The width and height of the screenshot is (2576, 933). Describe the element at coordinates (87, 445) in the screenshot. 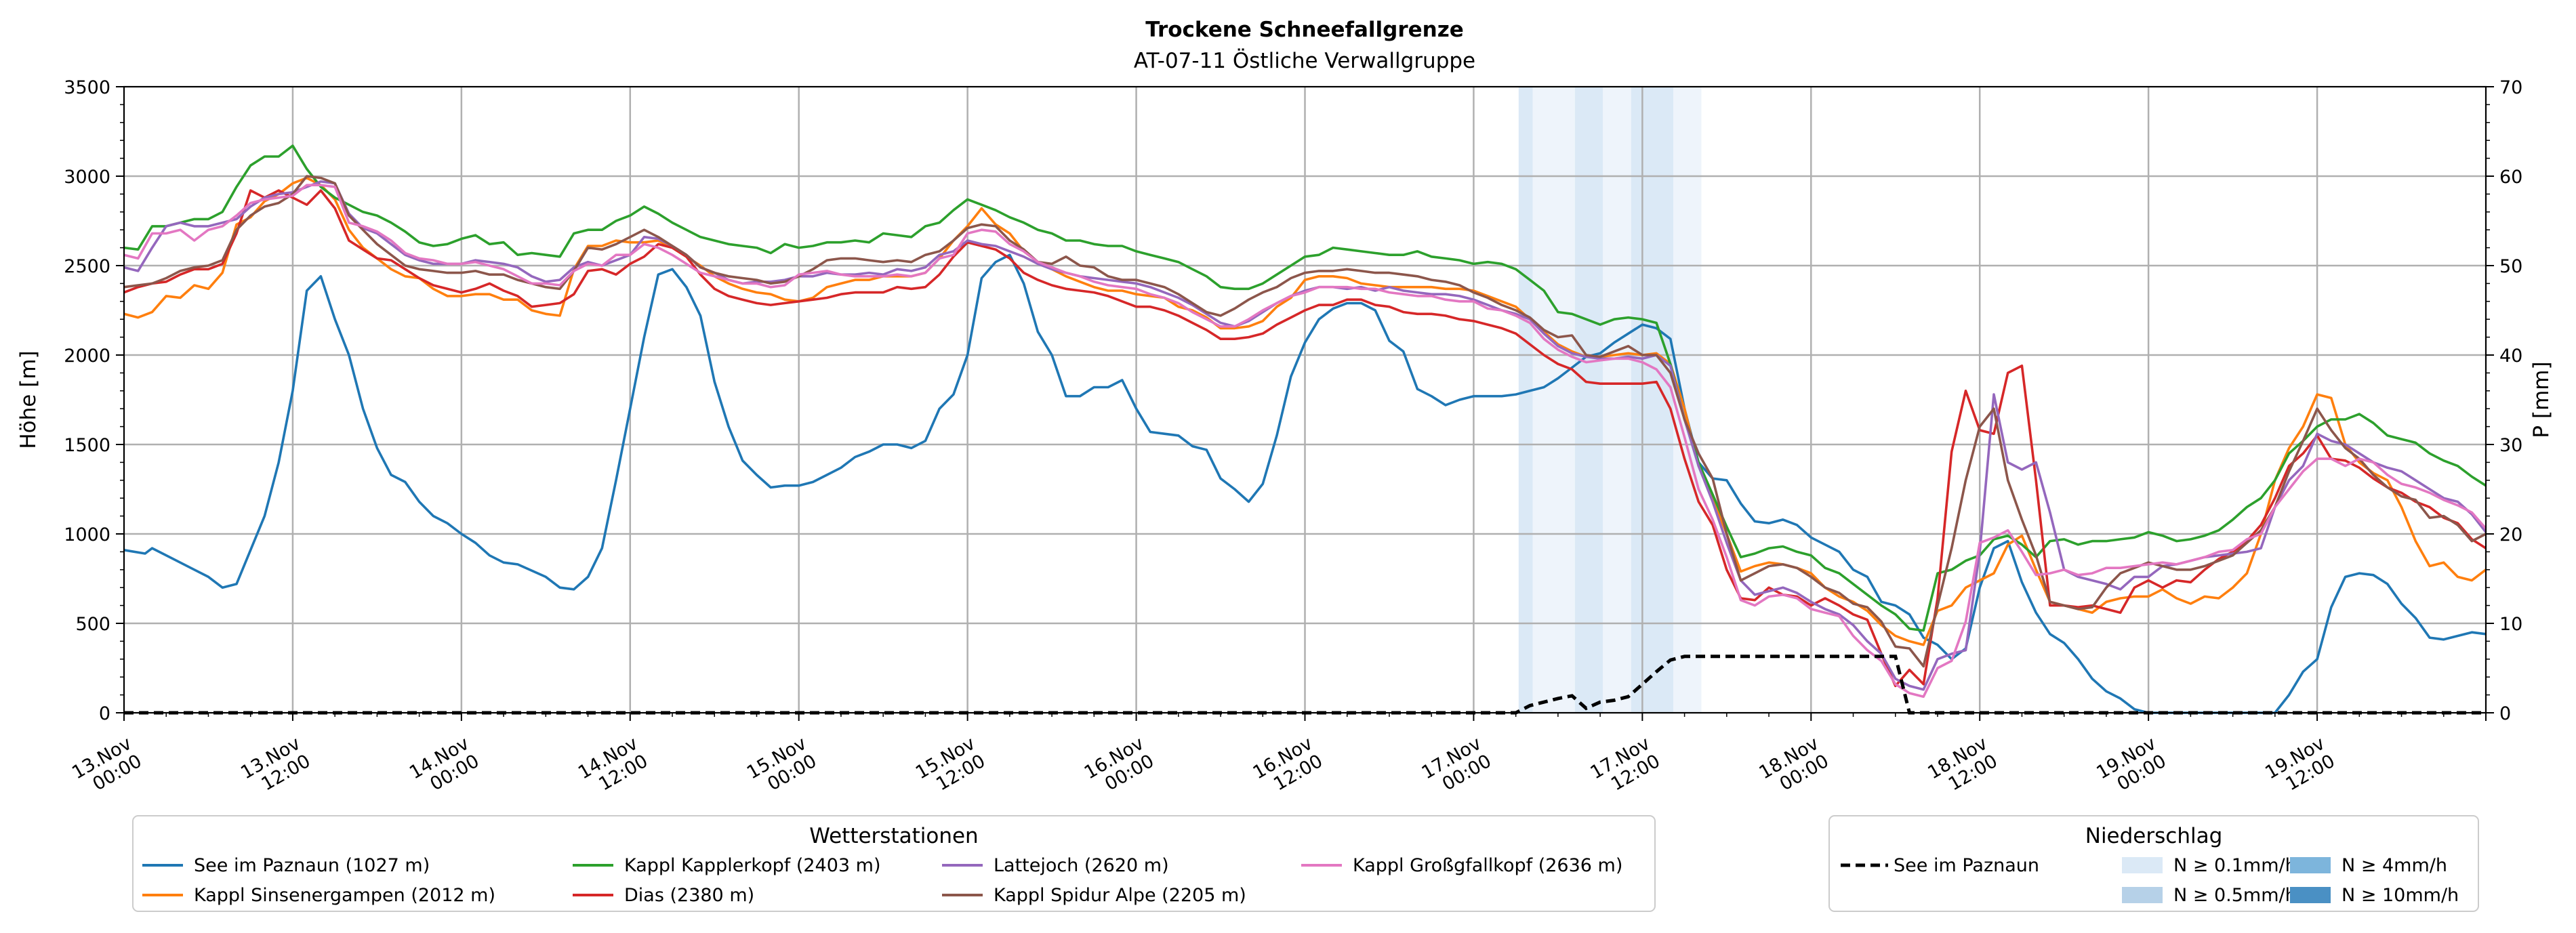

I see `y-tick-label-left: 1500` at that location.